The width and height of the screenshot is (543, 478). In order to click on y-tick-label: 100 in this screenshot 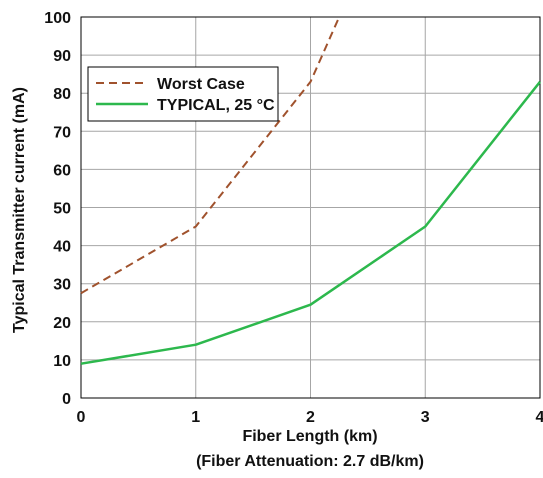, I will do `click(57, 18)`.